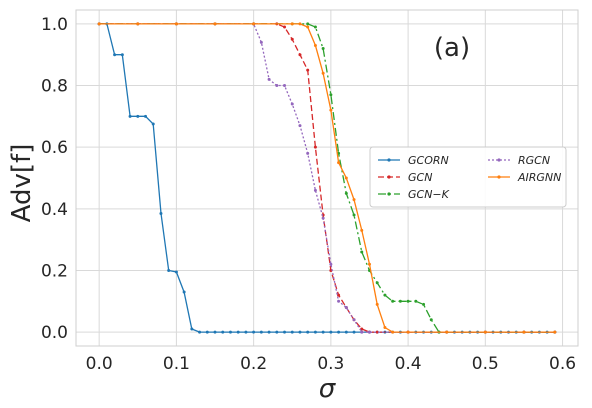 The height and width of the screenshot is (408, 592). I want to click on y-tick-label: 0.8, so click(54, 87).